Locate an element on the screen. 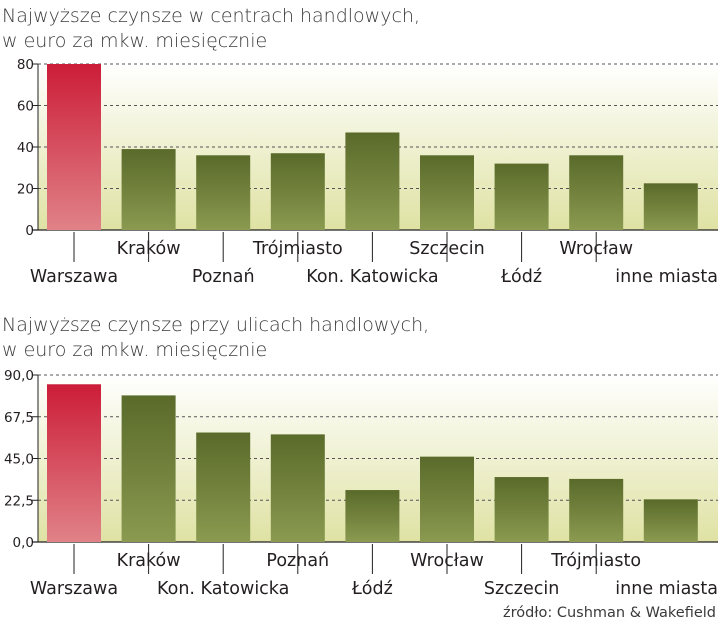 This screenshot has height=625, width=720. chart-1-y-tick-label: 80 is located at coordinates (25, 65).